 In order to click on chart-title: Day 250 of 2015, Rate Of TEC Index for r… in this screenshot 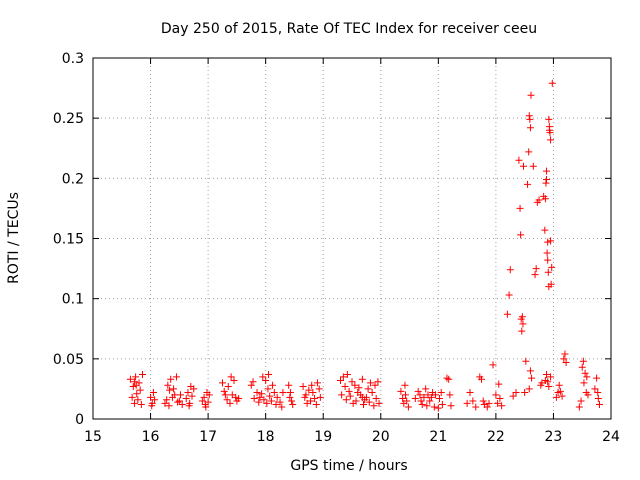, I will do `click(349, 29)`.